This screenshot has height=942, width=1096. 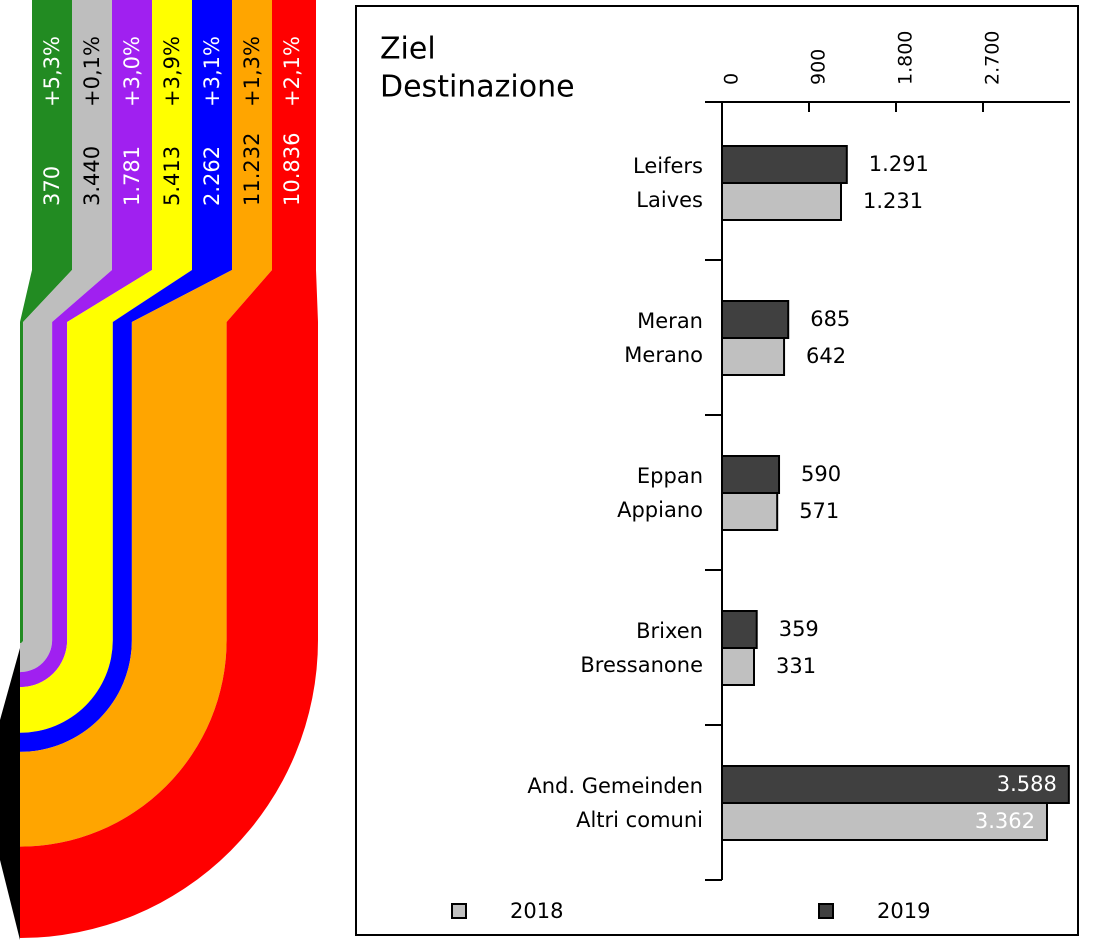 I want to click on category-label: Leifers, so click(x=668, y=166).